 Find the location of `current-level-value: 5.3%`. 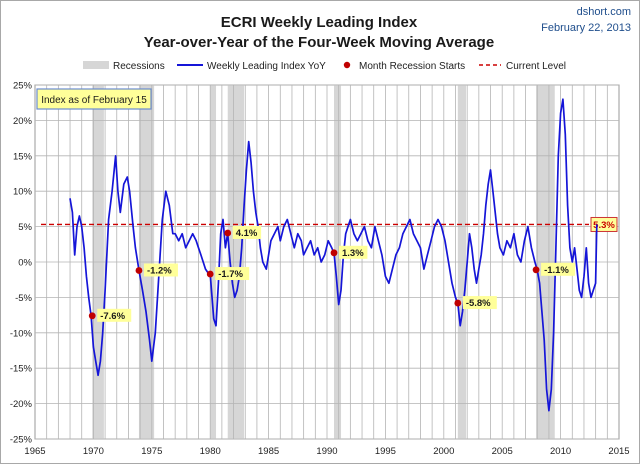

current-level-value: 5.3% is located at coordinates (604, 225).